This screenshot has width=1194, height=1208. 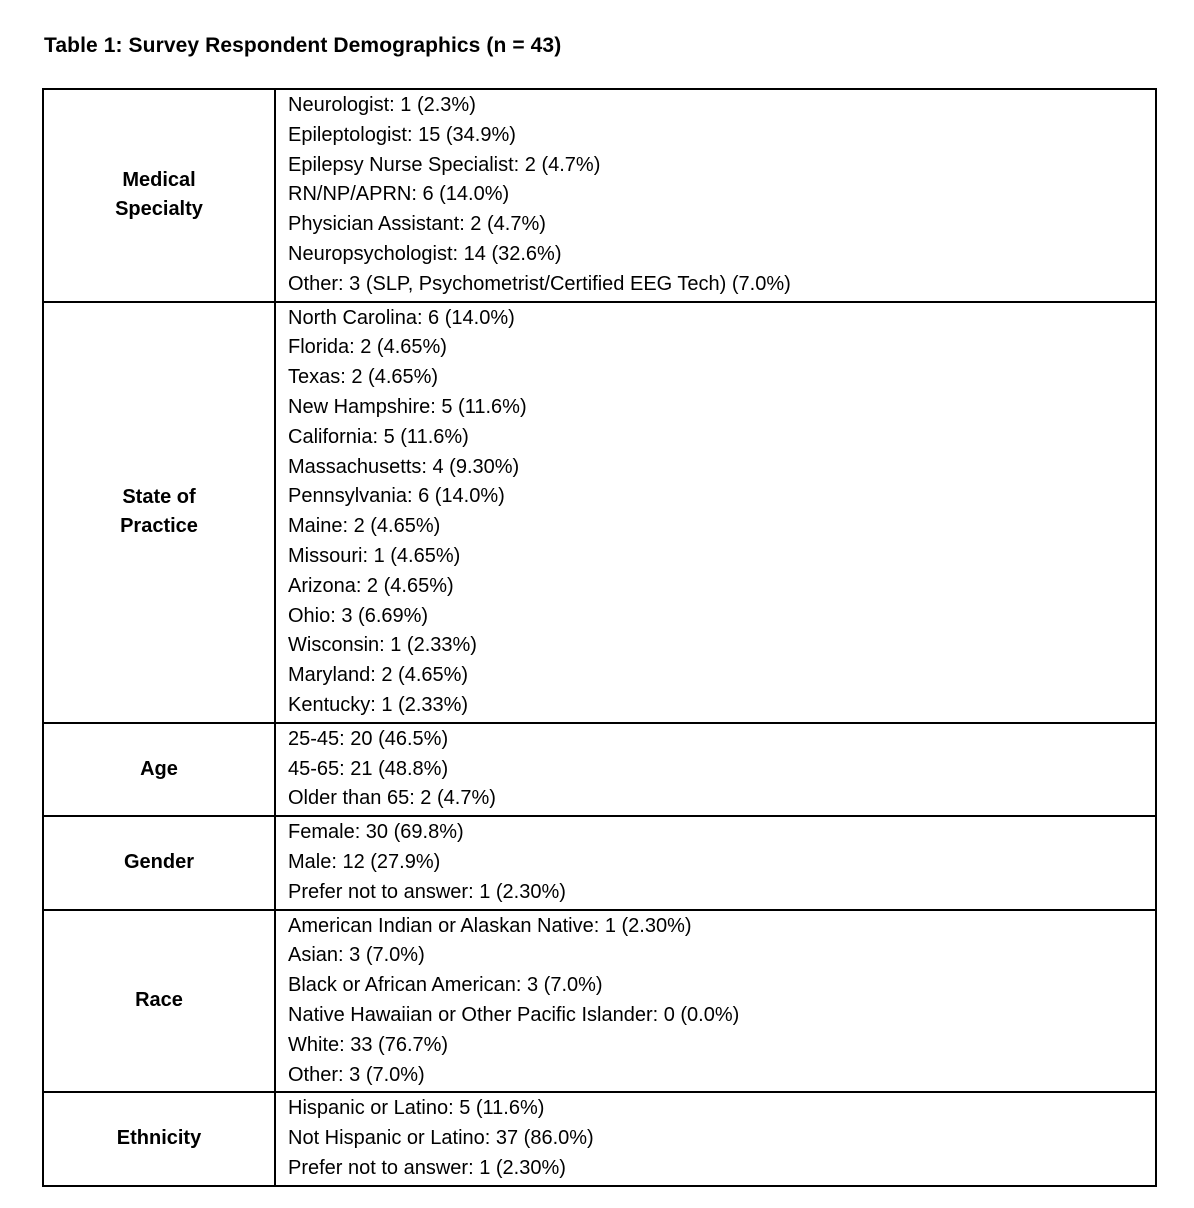 I want to click on demographic-item: White: 33 (76.7%), so click(x=368, y=1044).